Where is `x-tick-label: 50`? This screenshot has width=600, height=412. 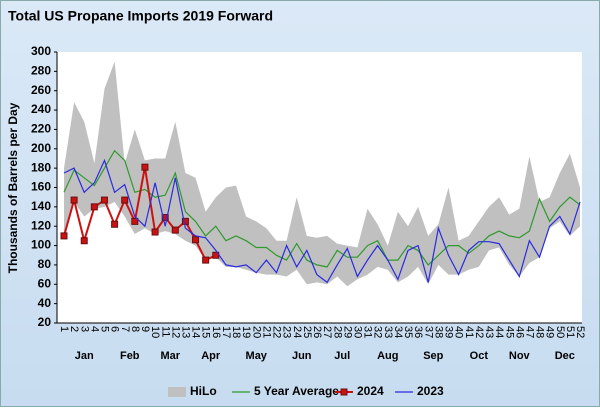
x-tick-label: 50 is located at coordinates (560, 332).